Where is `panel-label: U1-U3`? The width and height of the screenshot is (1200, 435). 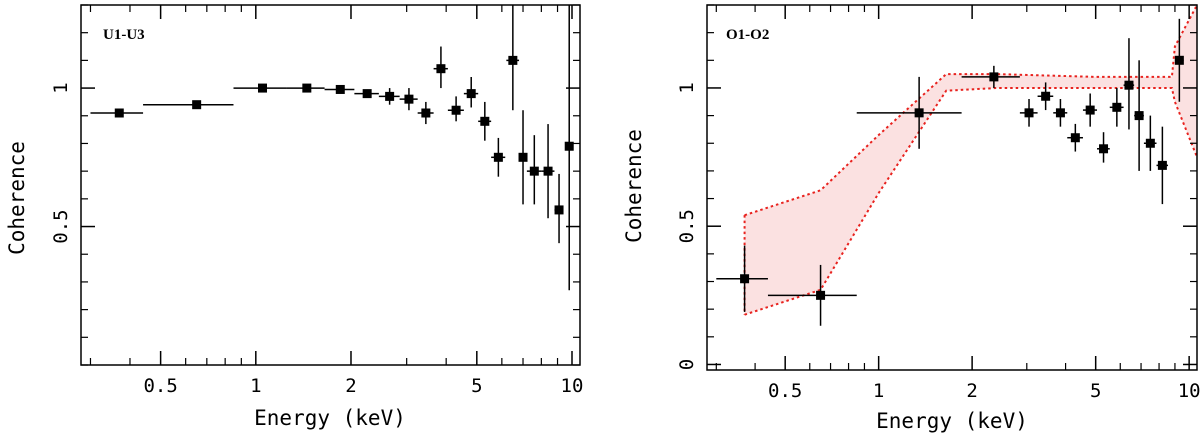 panel-label: U1-U3 is located at coordinates (124, 35).